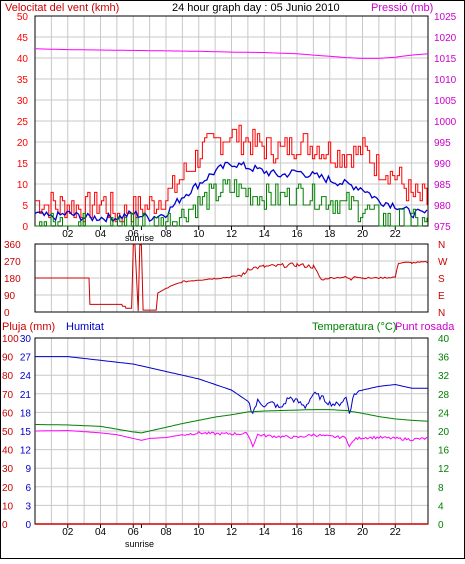 The width and height of the screenshot is (465, 564). What do you see at coordinates (363, 532) in the screenshot?
I see `humidity-panel-xtick-label: 20` at bounding box center [363, 532].